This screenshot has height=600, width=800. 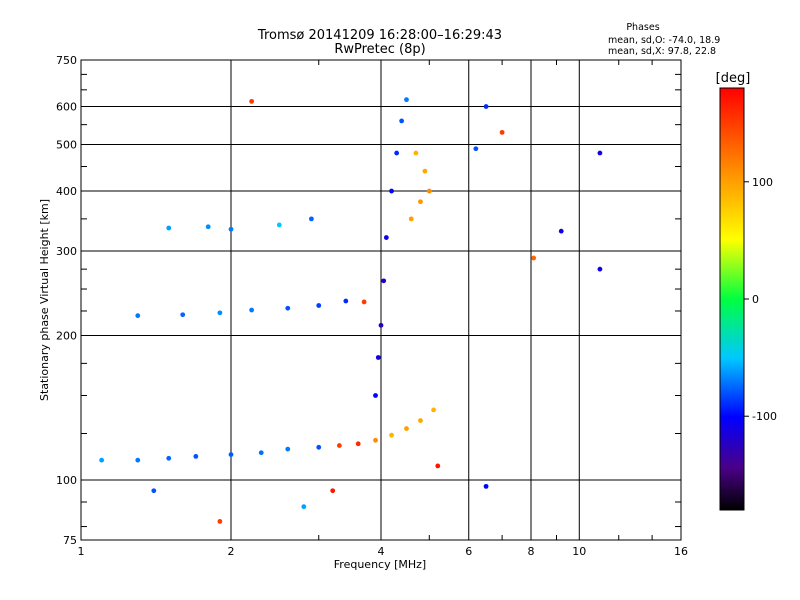 I want to click on stats-header: Phases, so click(x=642, y=27).